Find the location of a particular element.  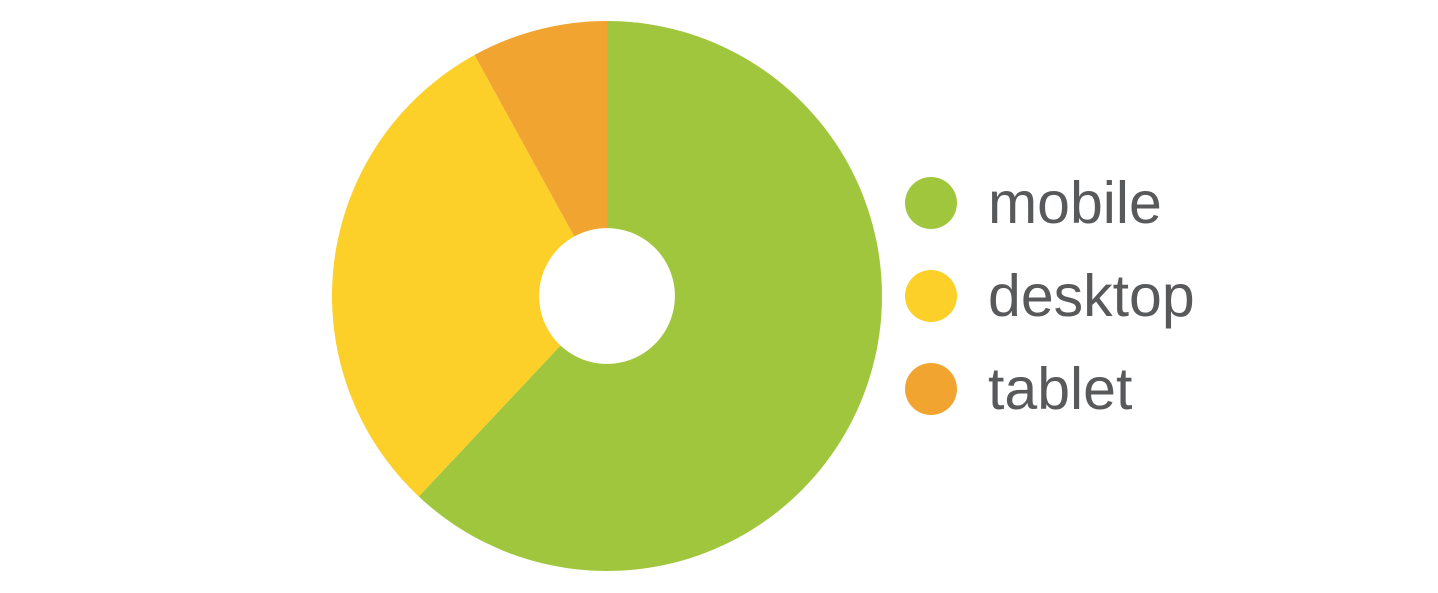

legend-swatch-tablet-icon is located at coordinates (931, 389).